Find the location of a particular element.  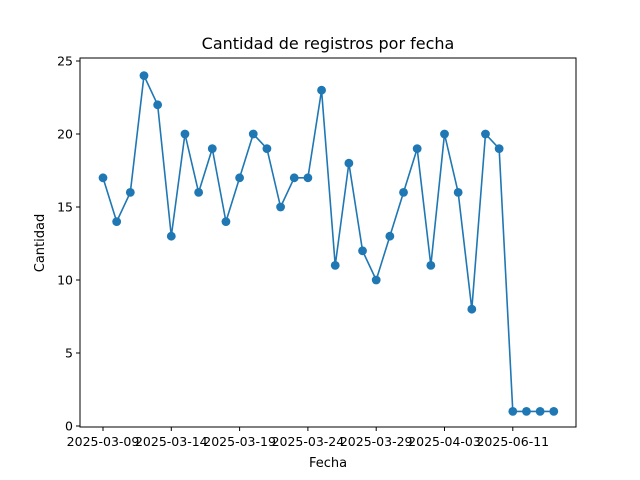

x-tick-label: 2025-03-09 is located at coordinates (103, 441).